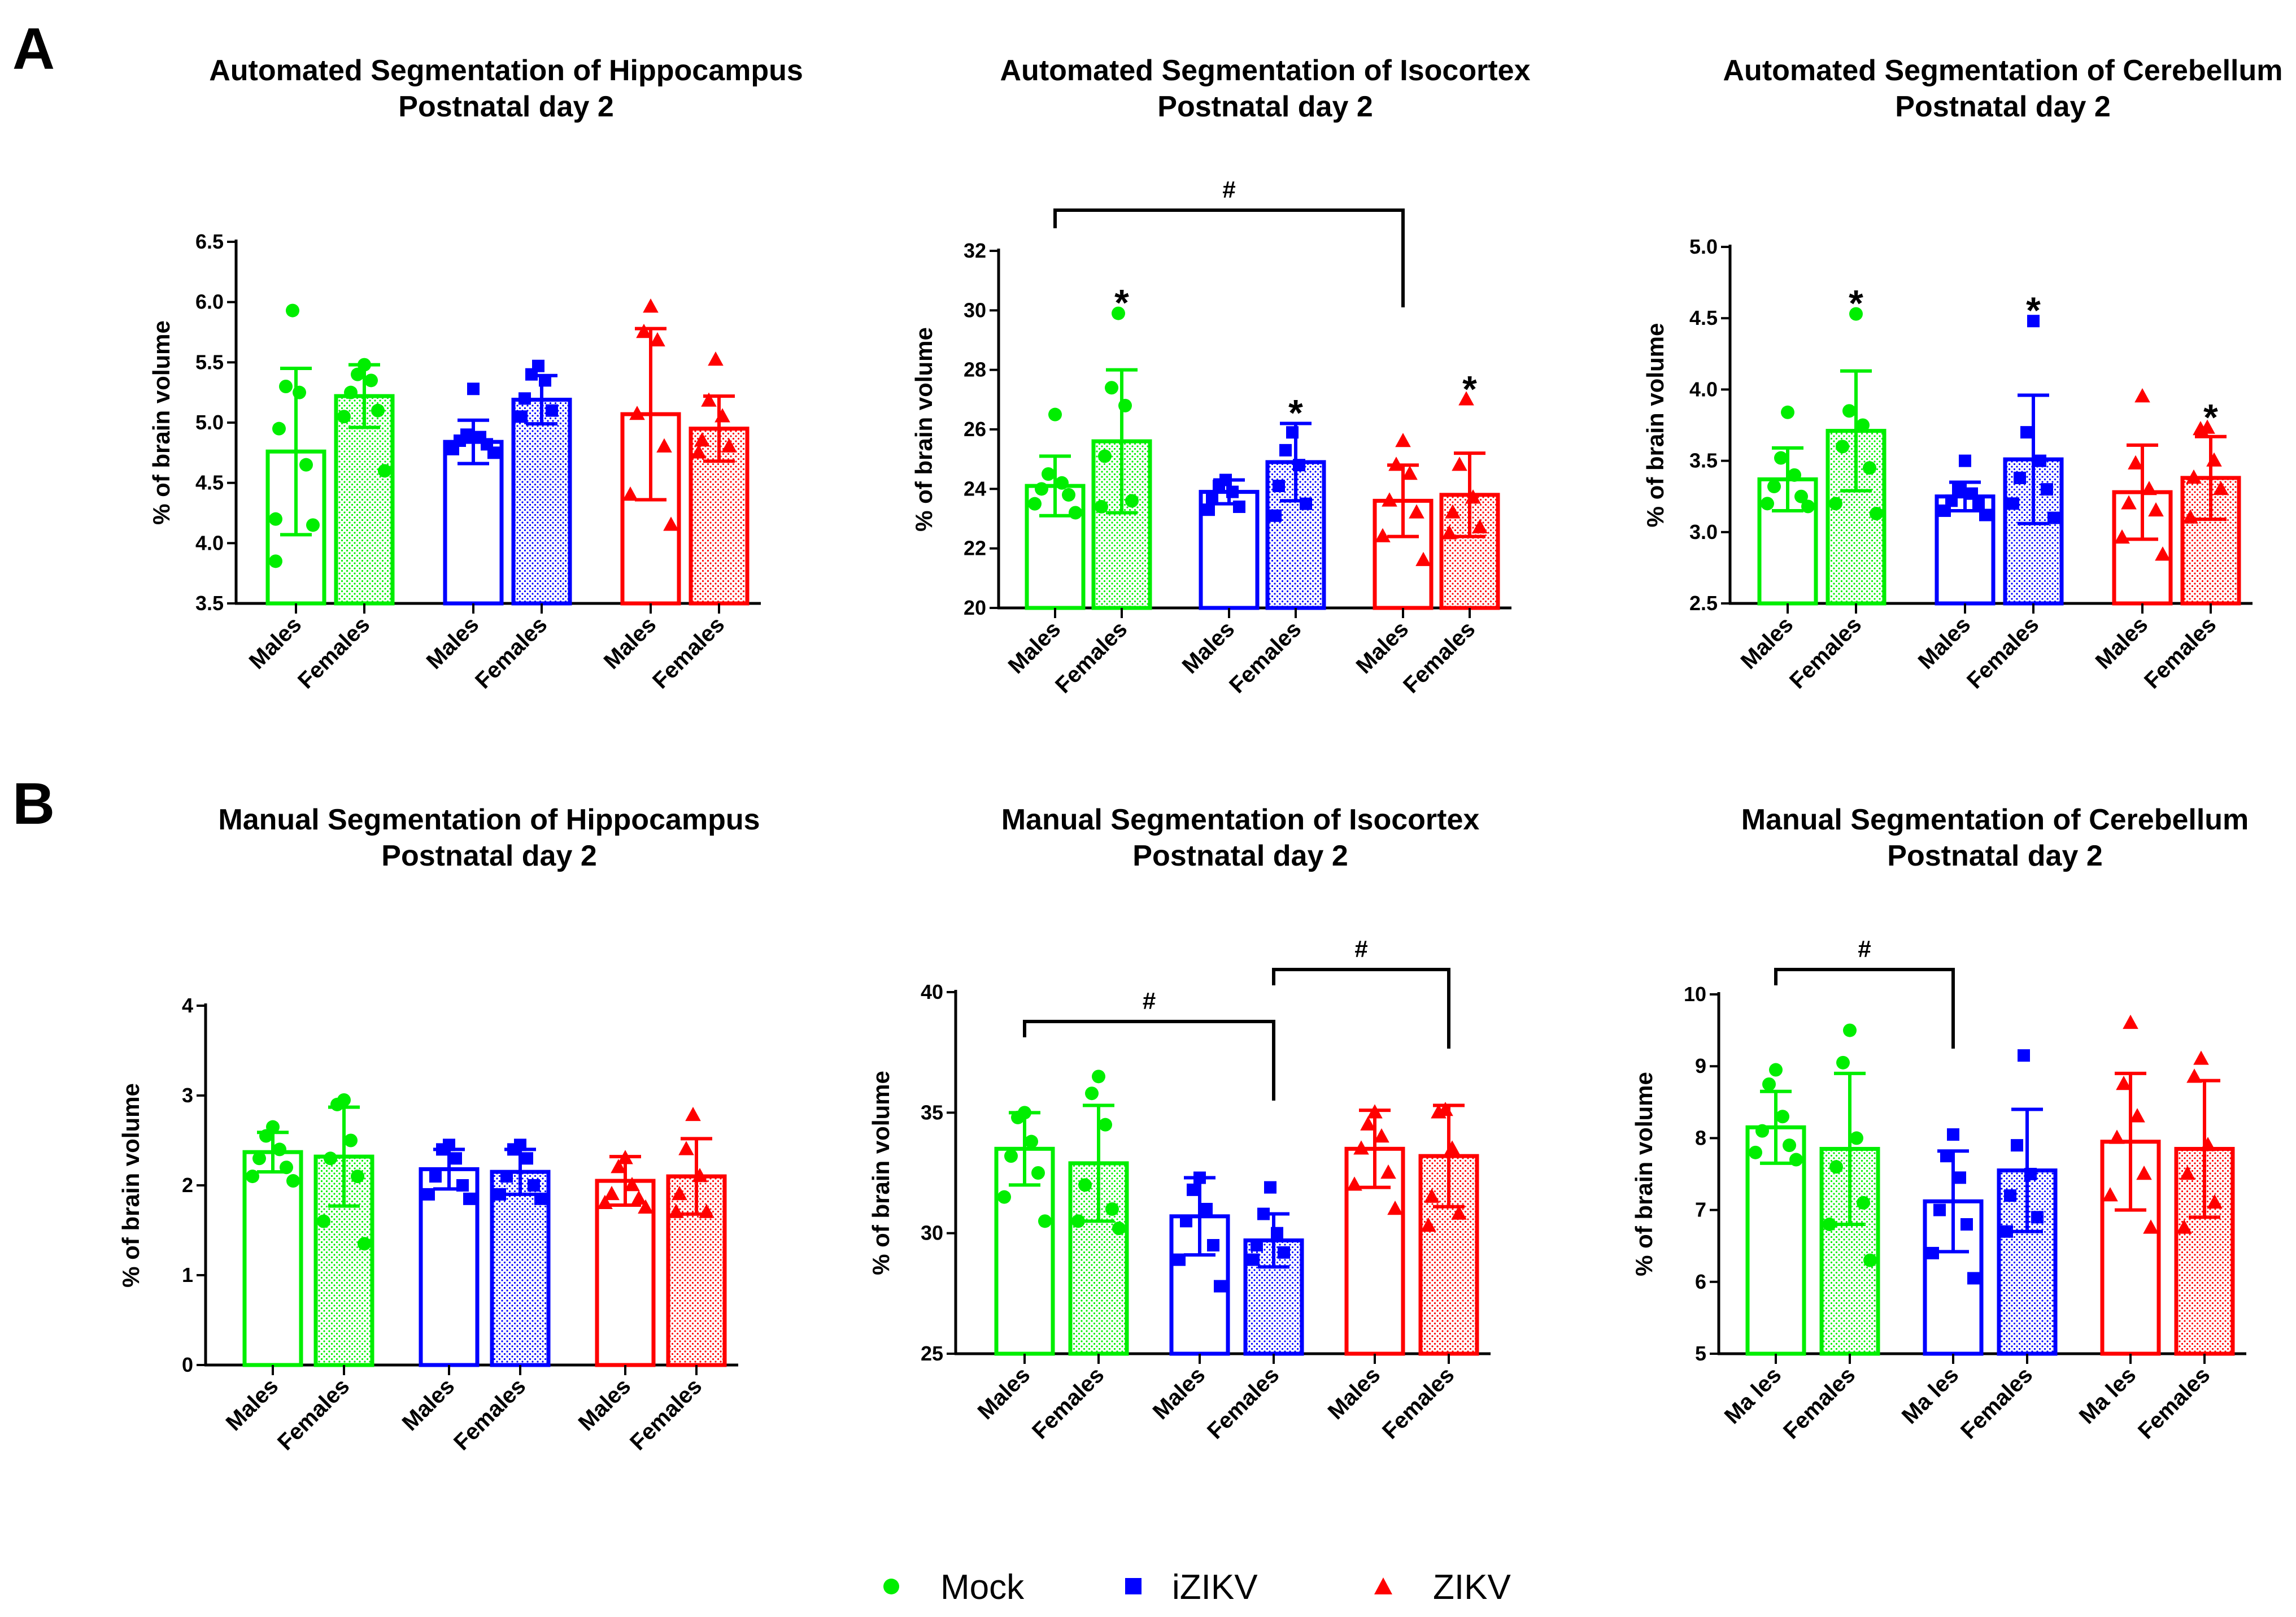 Image resolution: width=2296 pixels, height=1617 pixels. What do you see at coordinates (2142, 548) in the screenshot?
I see `bar-zikv-males` at bounding box center [2142, 548].